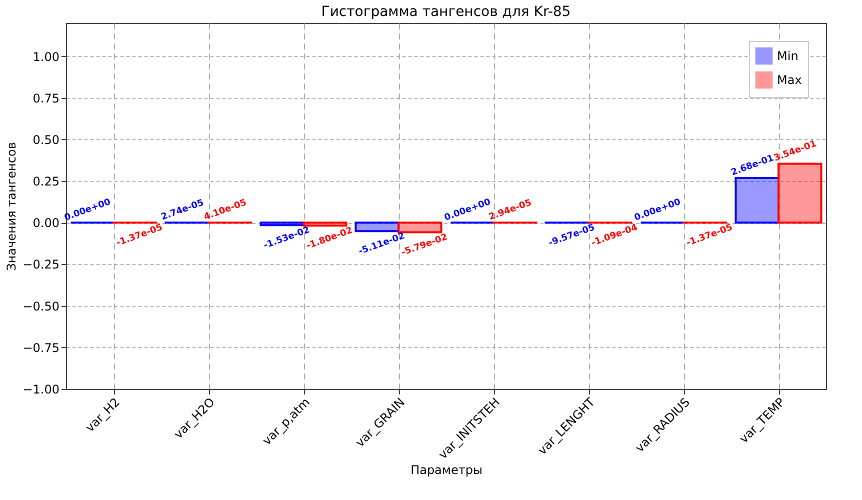 Image resolution: width=862 pixels, height=500 pixels. I want to click on y-axis-title: Значения тангенсов, so click(11, 206).